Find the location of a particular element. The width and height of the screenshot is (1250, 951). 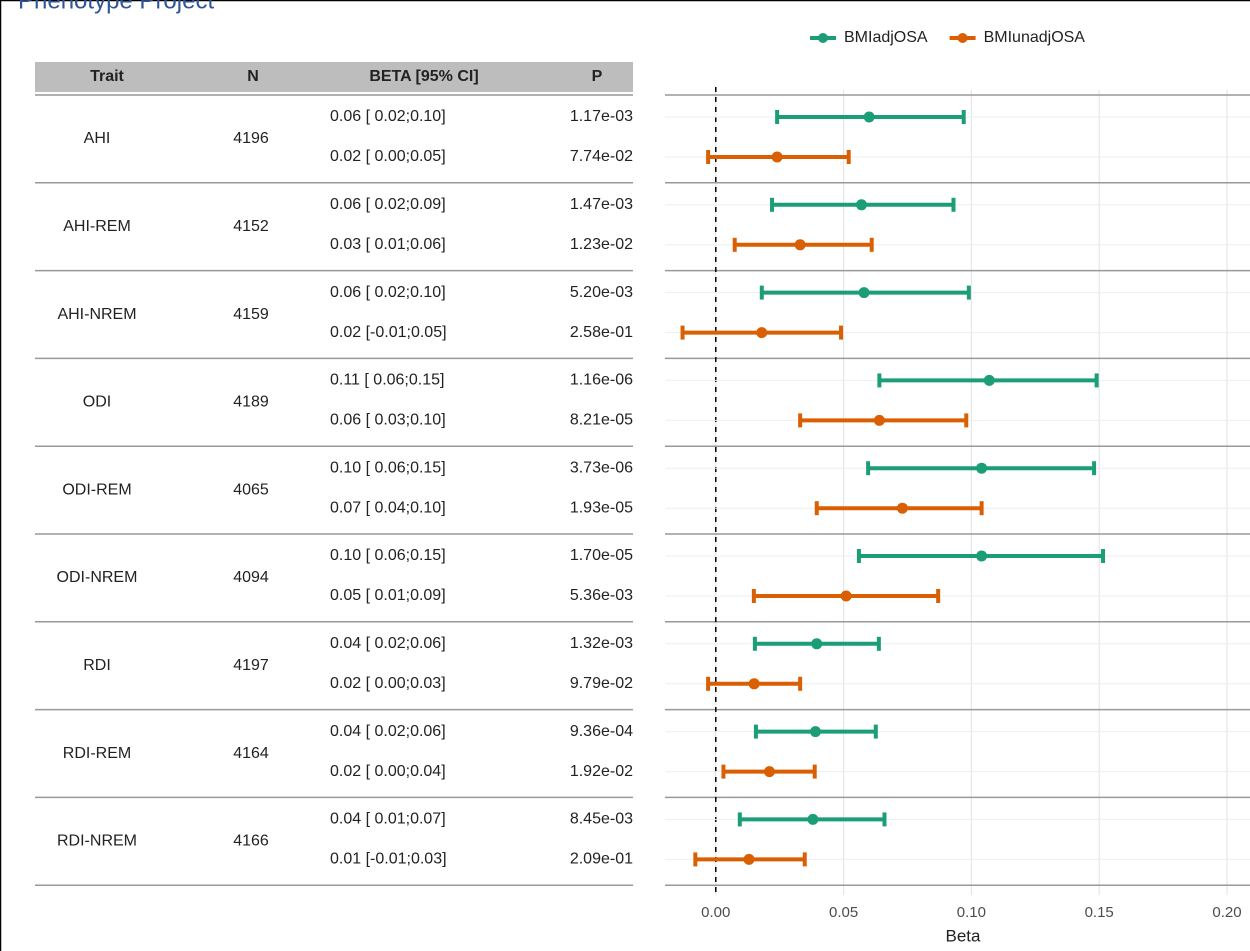

p-label: 7.74e-02 is located at coordinates (601, 156).